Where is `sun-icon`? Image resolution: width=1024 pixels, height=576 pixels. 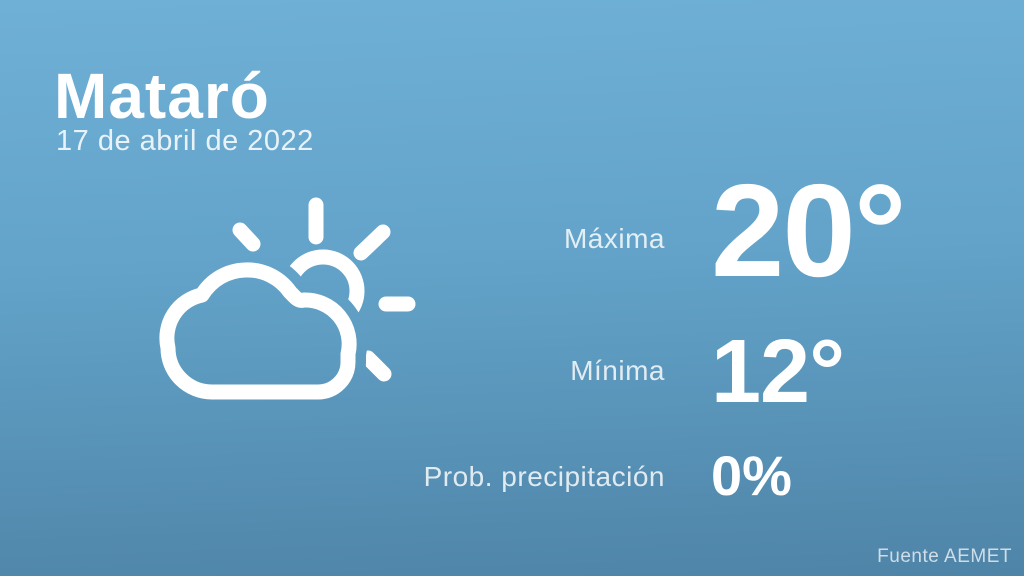 sun-icon is located at coordinates (324, 289).